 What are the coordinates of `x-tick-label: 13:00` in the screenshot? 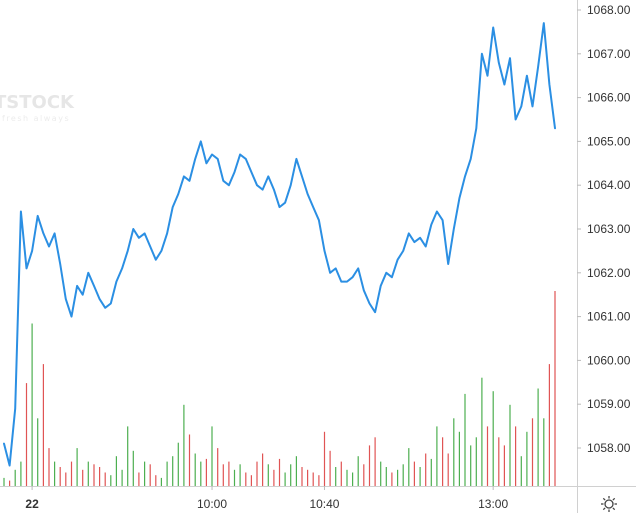 It's located at (493, 504).